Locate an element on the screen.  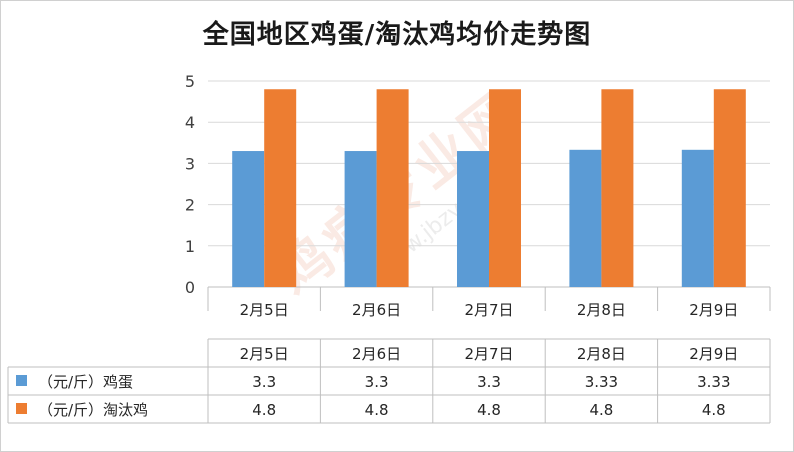
y-tick-label: 2 is located at coordinates (190, 205).